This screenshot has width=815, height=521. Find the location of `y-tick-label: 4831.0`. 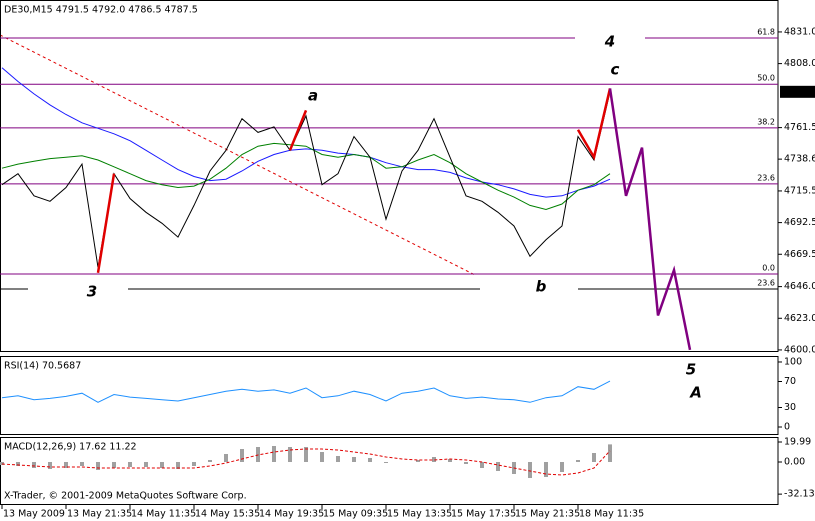

y-tick-label: 4831.0 is located at coordinates (799, 31).